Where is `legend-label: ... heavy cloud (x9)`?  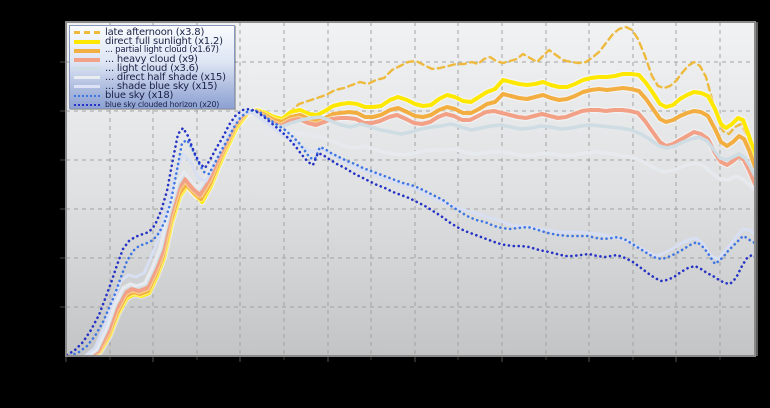 legend-label: ... heavy cloud (x9) is located at coordinates (151, 59).